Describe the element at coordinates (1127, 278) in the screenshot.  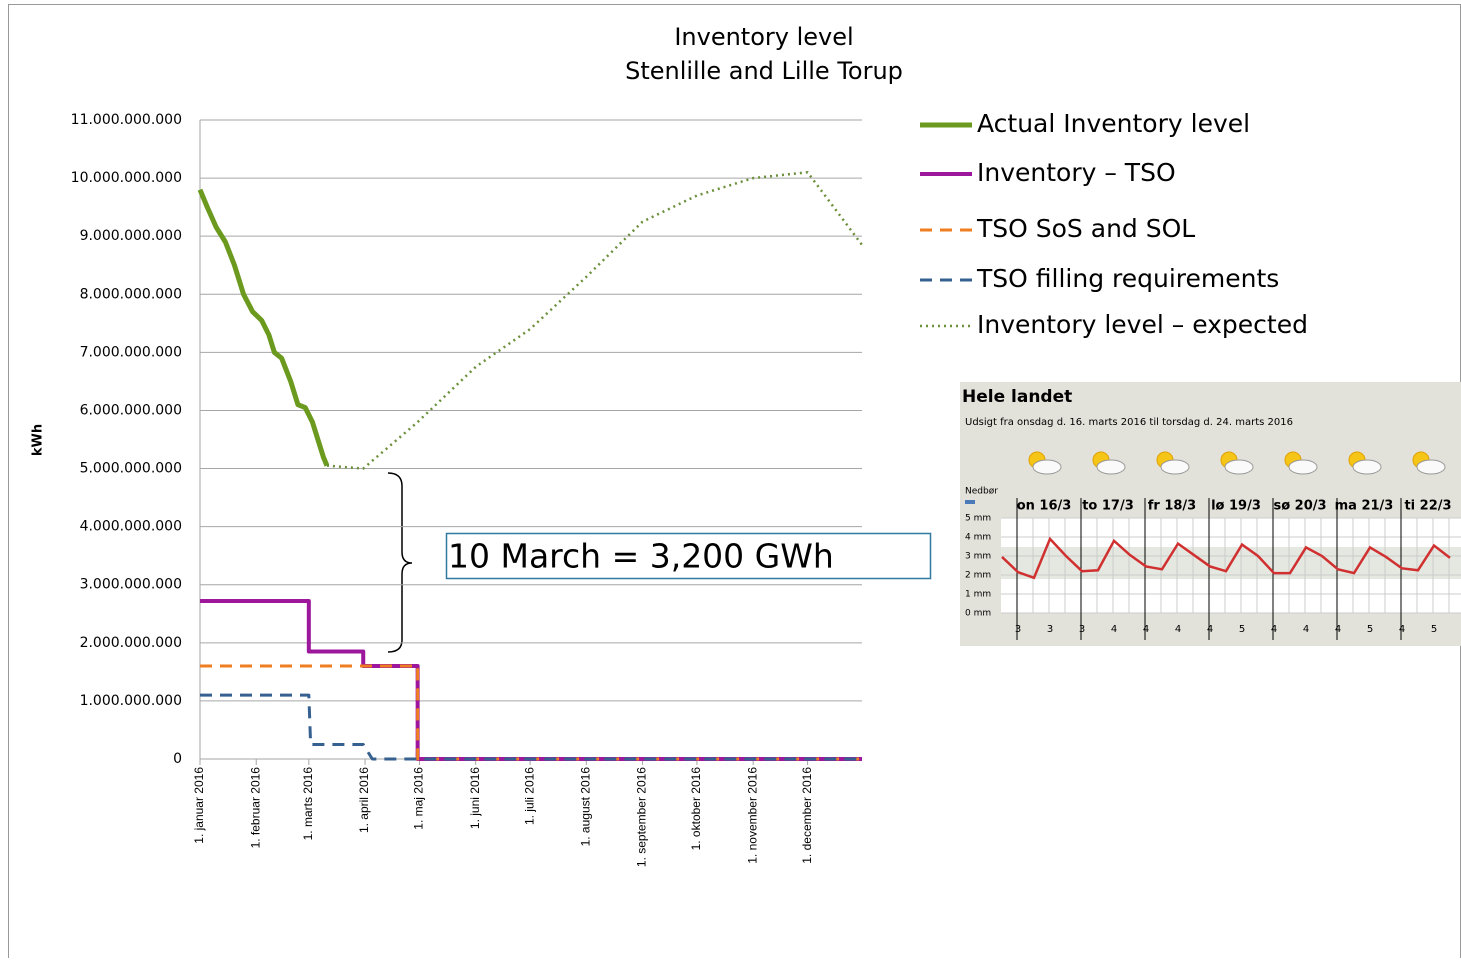
I see `legend-label: TSO filling requirements` at that location.